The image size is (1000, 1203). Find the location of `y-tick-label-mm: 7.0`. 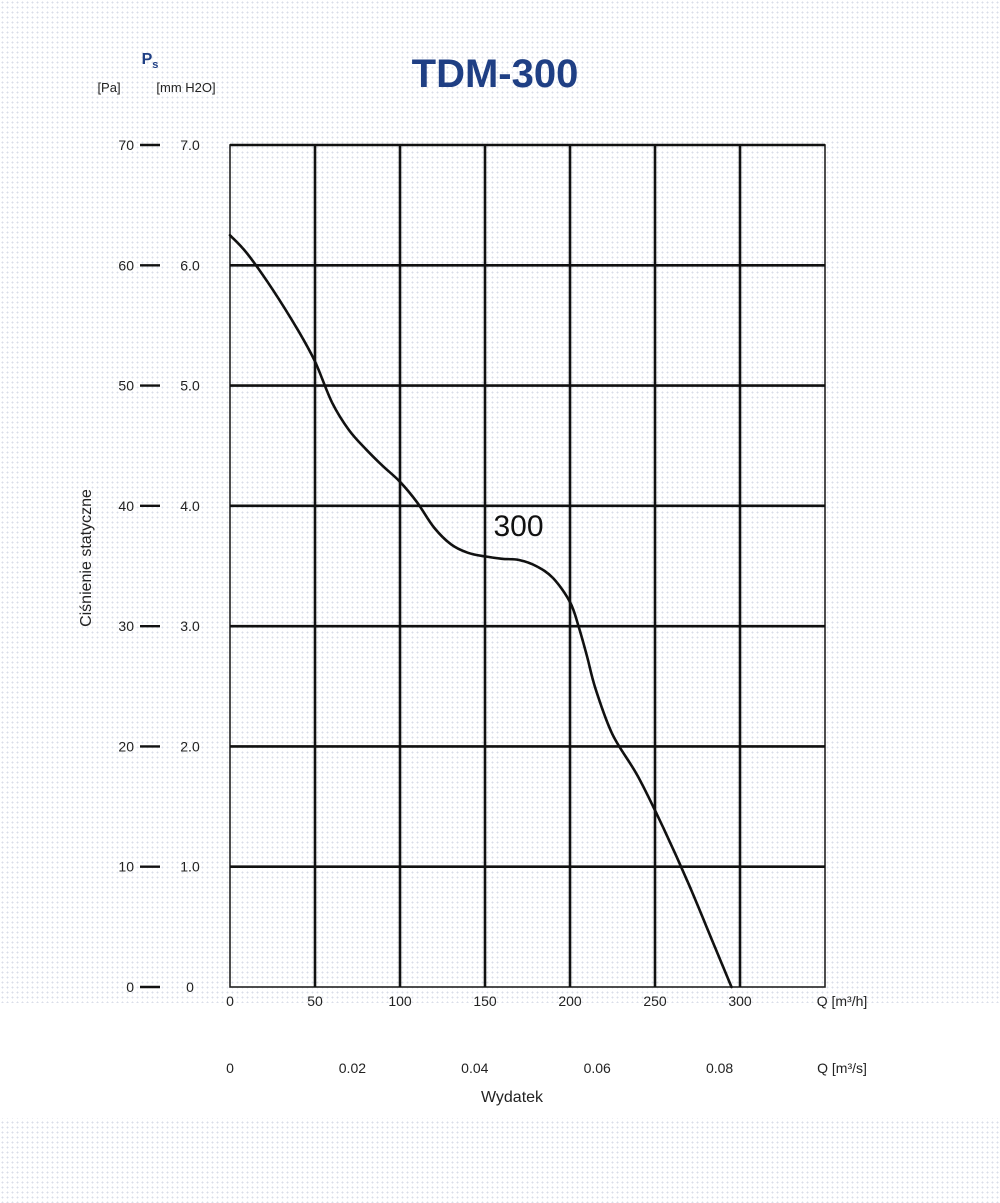

y-tick-label-mm: 7.0 is located at coordinates (190, 145).